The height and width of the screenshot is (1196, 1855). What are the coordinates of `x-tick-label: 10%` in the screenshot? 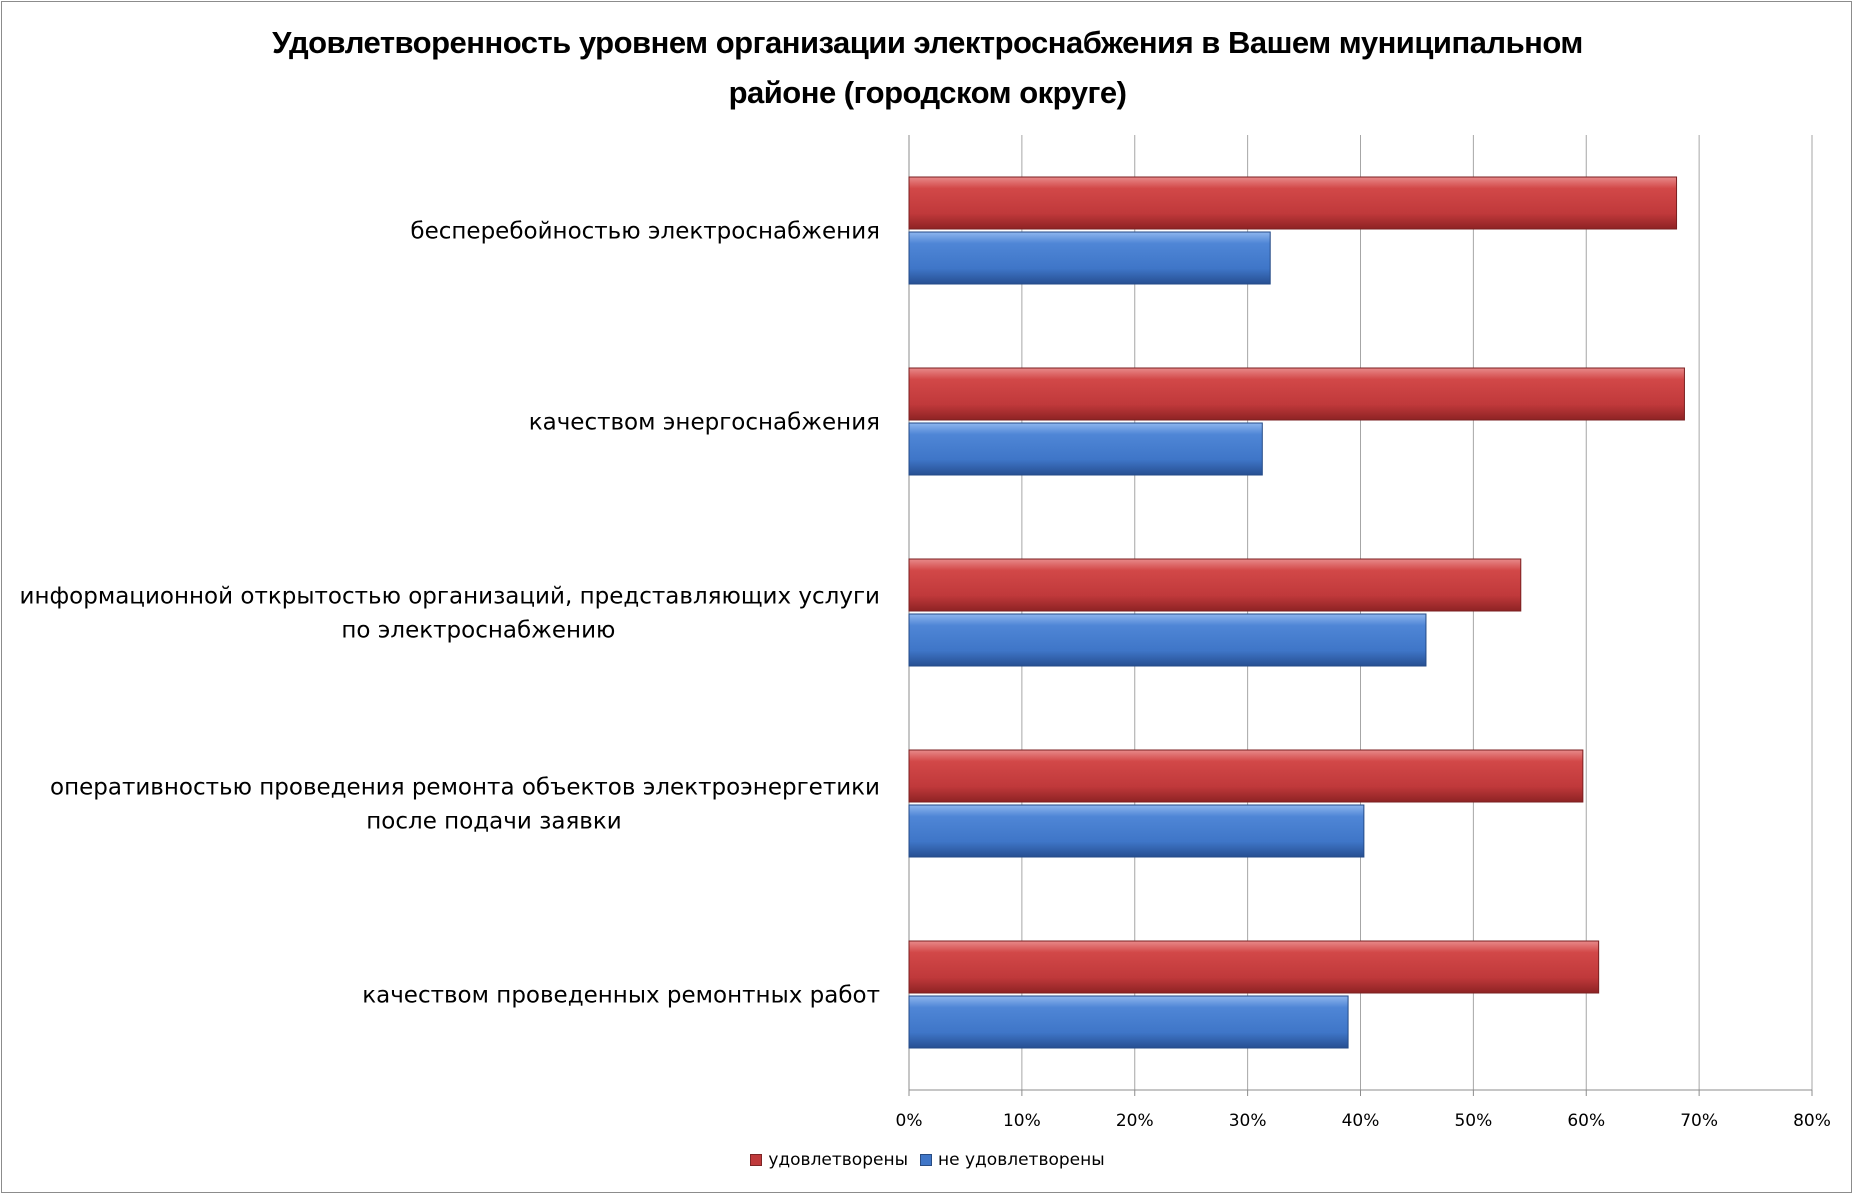 It's located at (1022, 1121).